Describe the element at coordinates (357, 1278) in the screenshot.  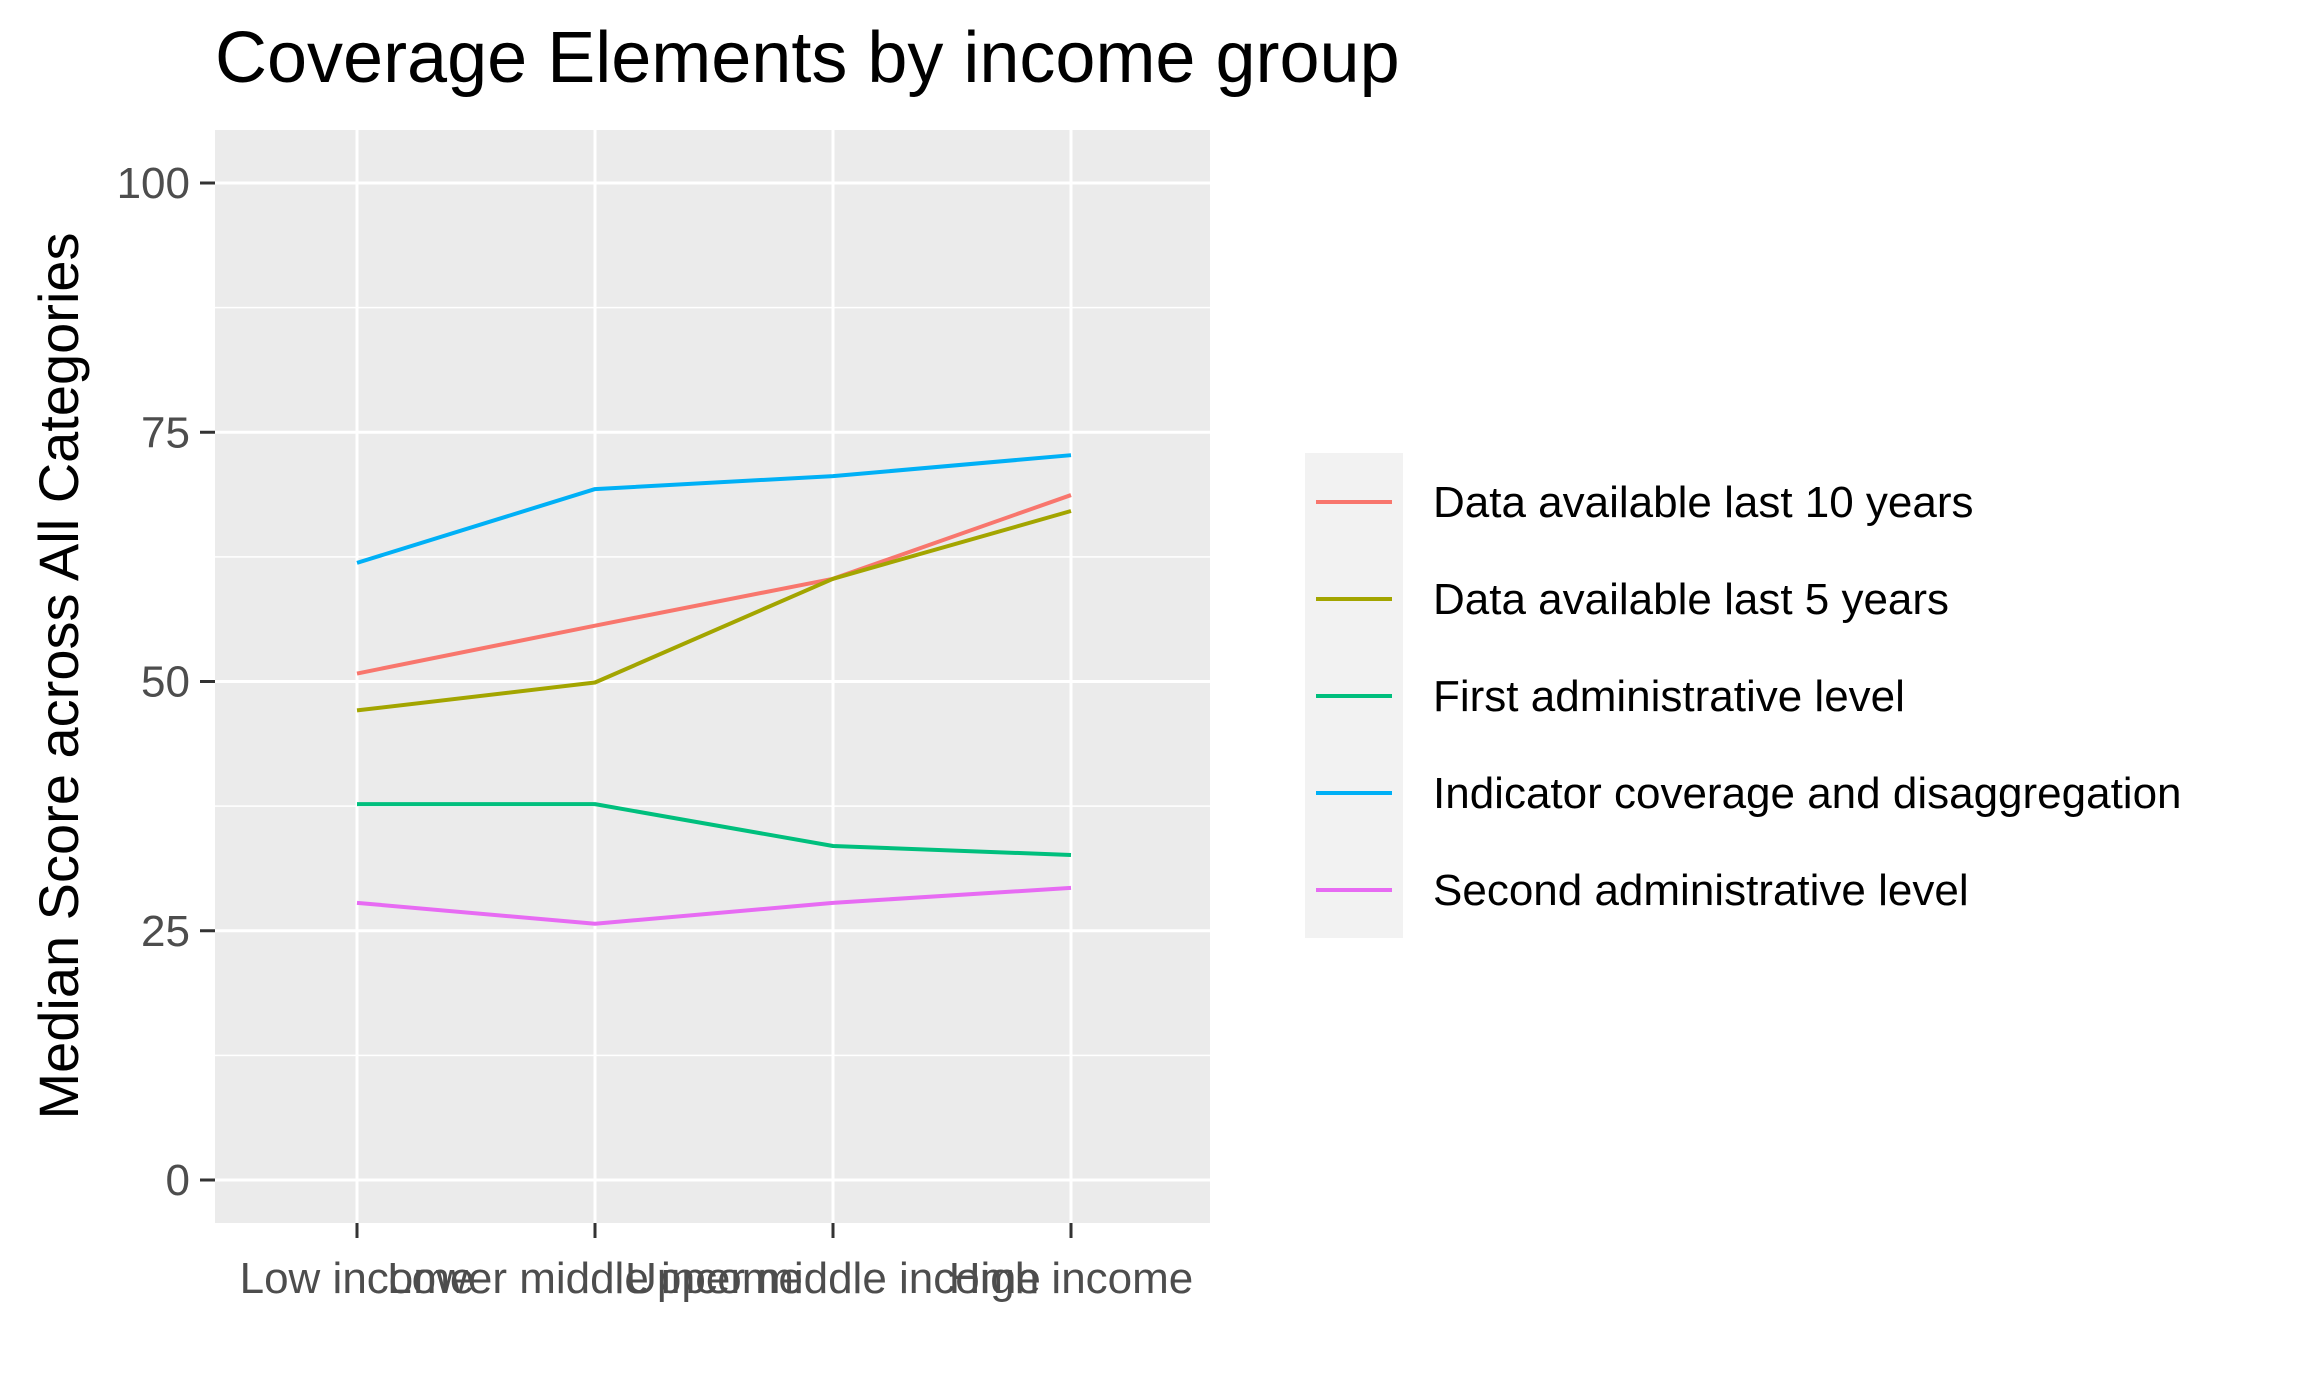
I see `x-tick-label: Low income` at that location.